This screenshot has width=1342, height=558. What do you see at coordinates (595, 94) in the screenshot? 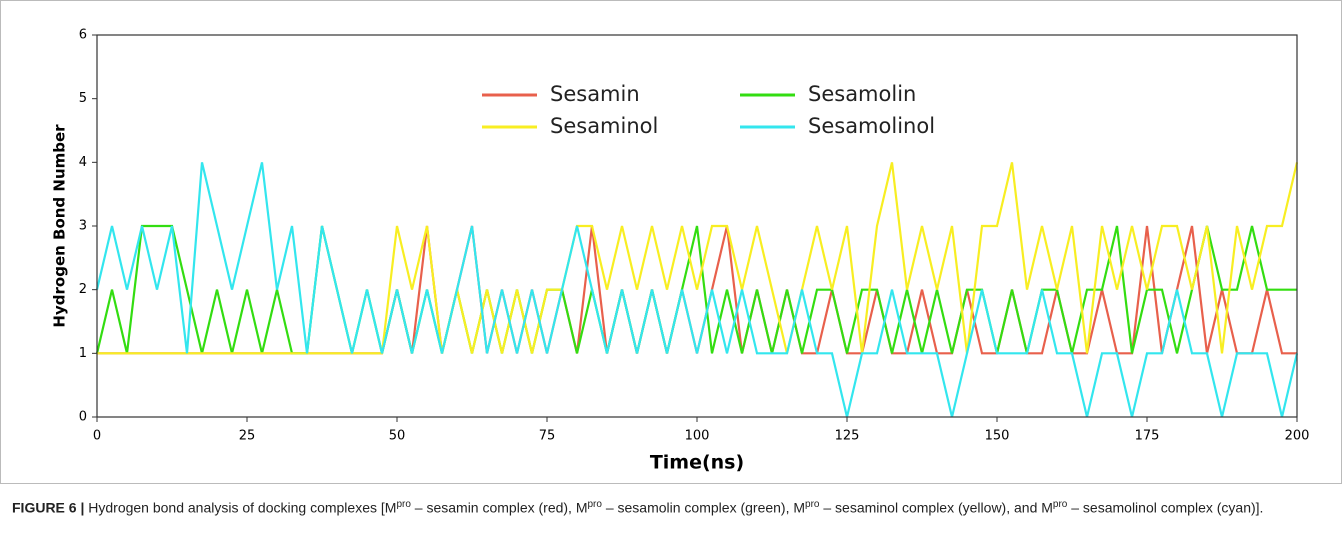
I see `legend-label: Sesamin` at bounding box center [595, 94].